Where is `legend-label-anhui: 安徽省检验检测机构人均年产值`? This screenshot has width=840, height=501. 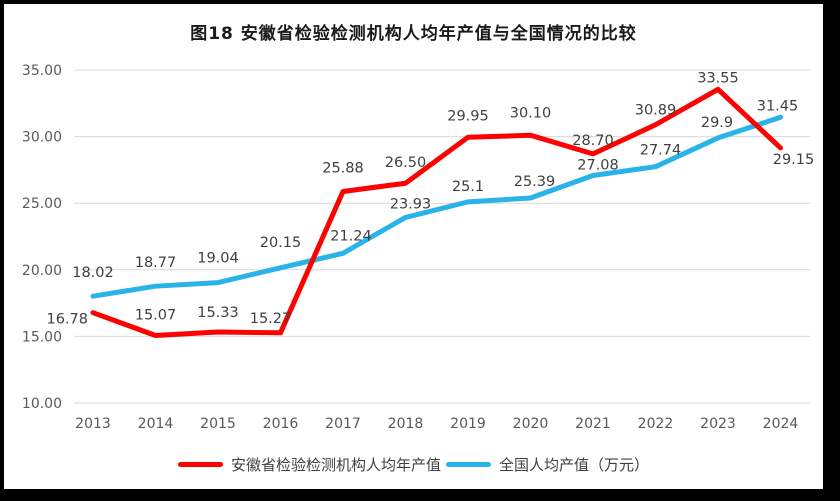
legend-label-anhui: 安徽省检验检测机构人均年产值 is located at coordinates (335, 465).